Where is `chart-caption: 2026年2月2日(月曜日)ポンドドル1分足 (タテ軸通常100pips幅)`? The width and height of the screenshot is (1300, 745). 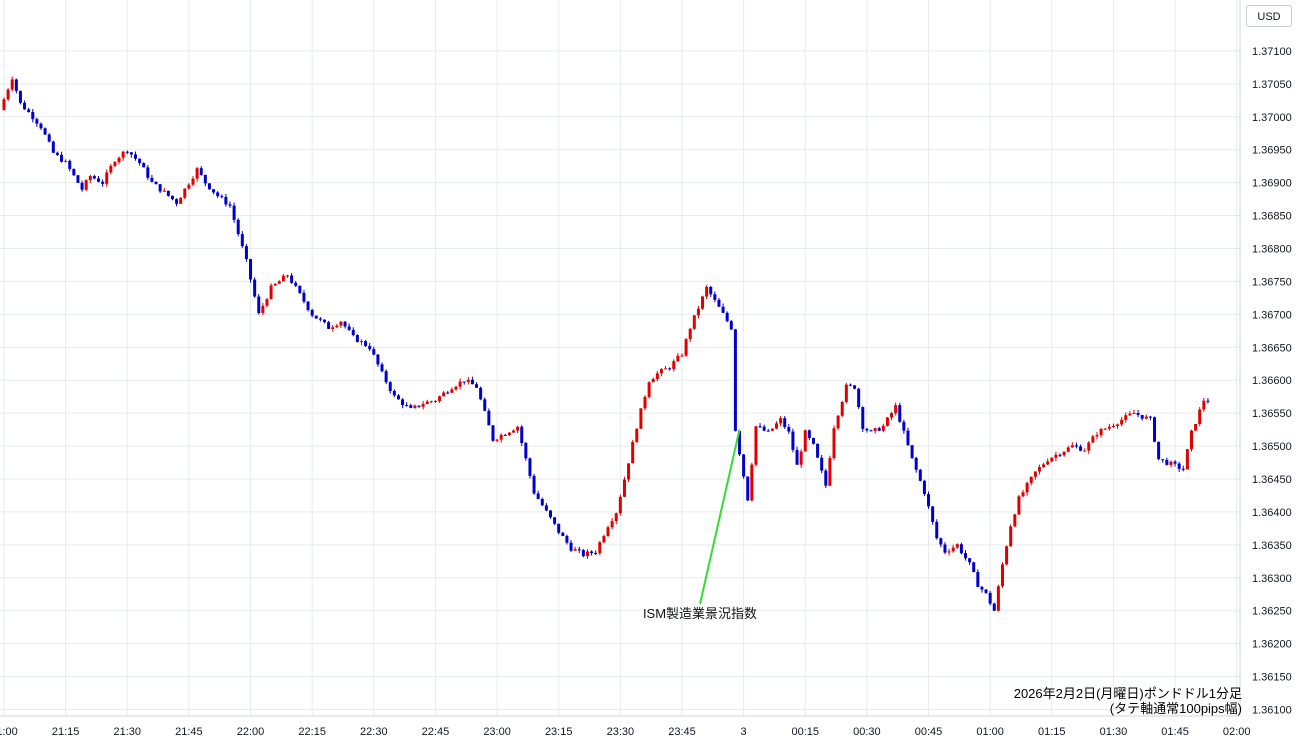
chart-caption: 2026年2月2日(月曜日)ポンドドル1分足 (タテ軸通常100pips幅) is located at coordinates (1128, 701).